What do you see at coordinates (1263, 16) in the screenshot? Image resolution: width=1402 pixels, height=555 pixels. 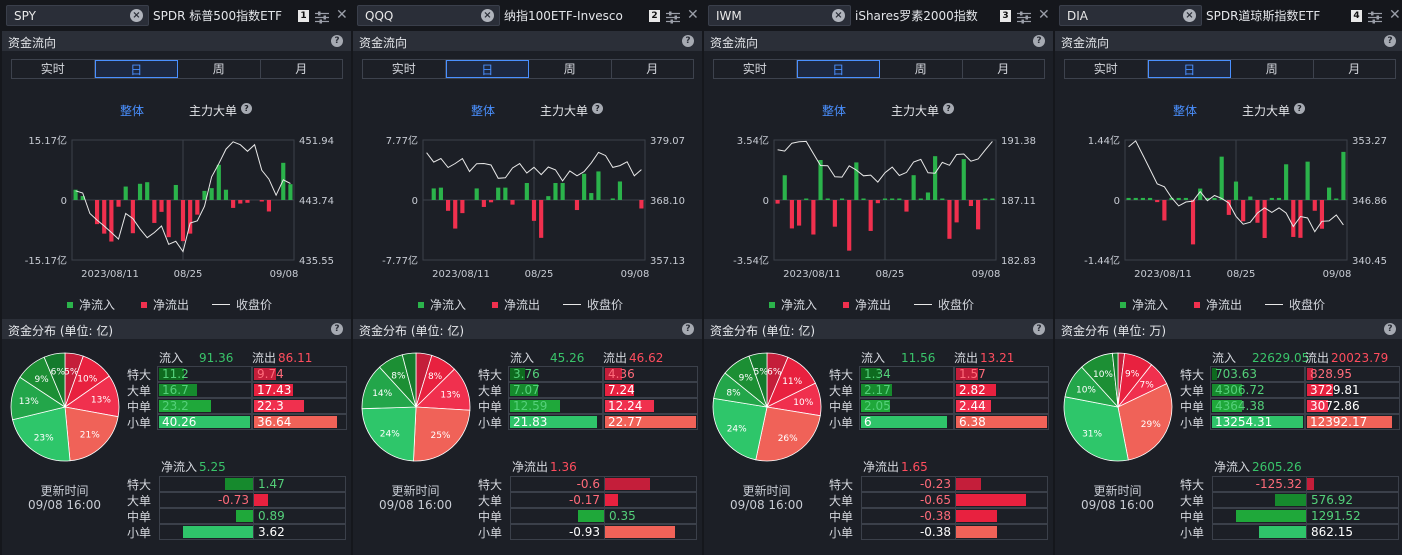 I see `security-name: SPDR道琼斯指数ETF` at bounding box center [1263, 16].